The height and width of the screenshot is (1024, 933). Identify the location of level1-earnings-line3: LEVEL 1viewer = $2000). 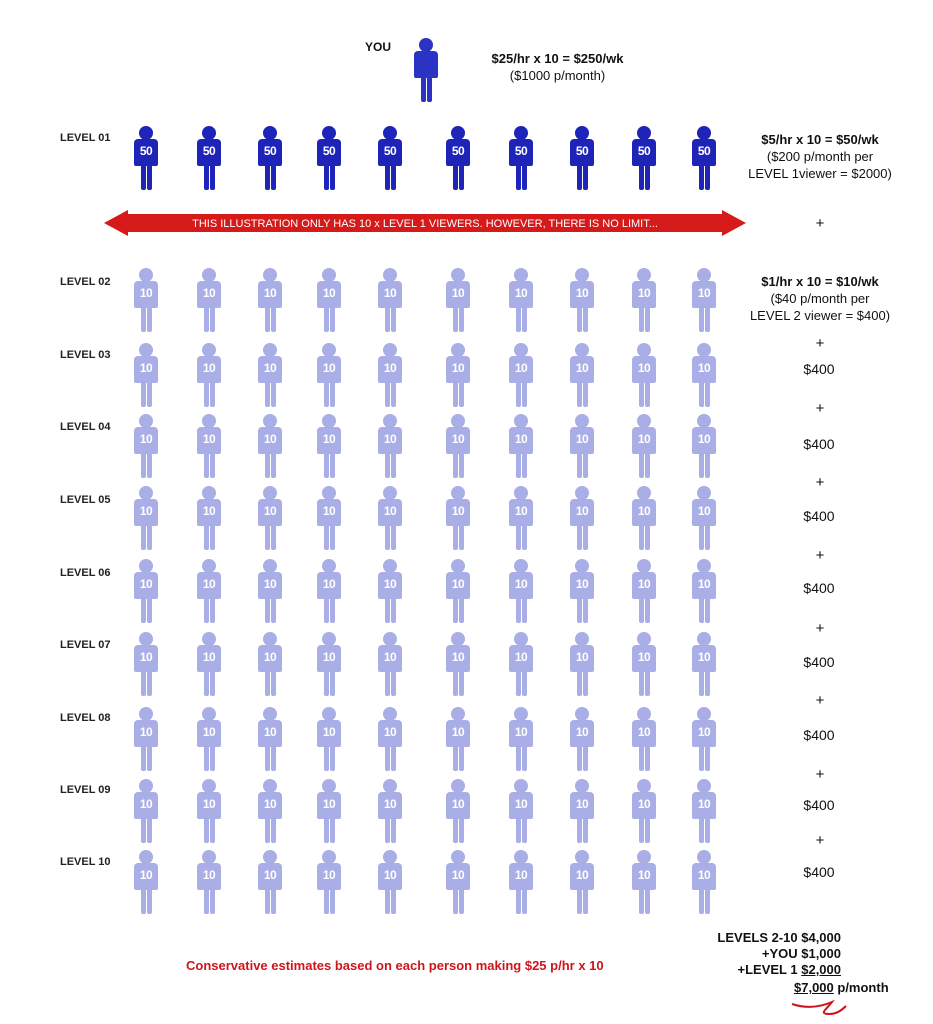
(820, 173).